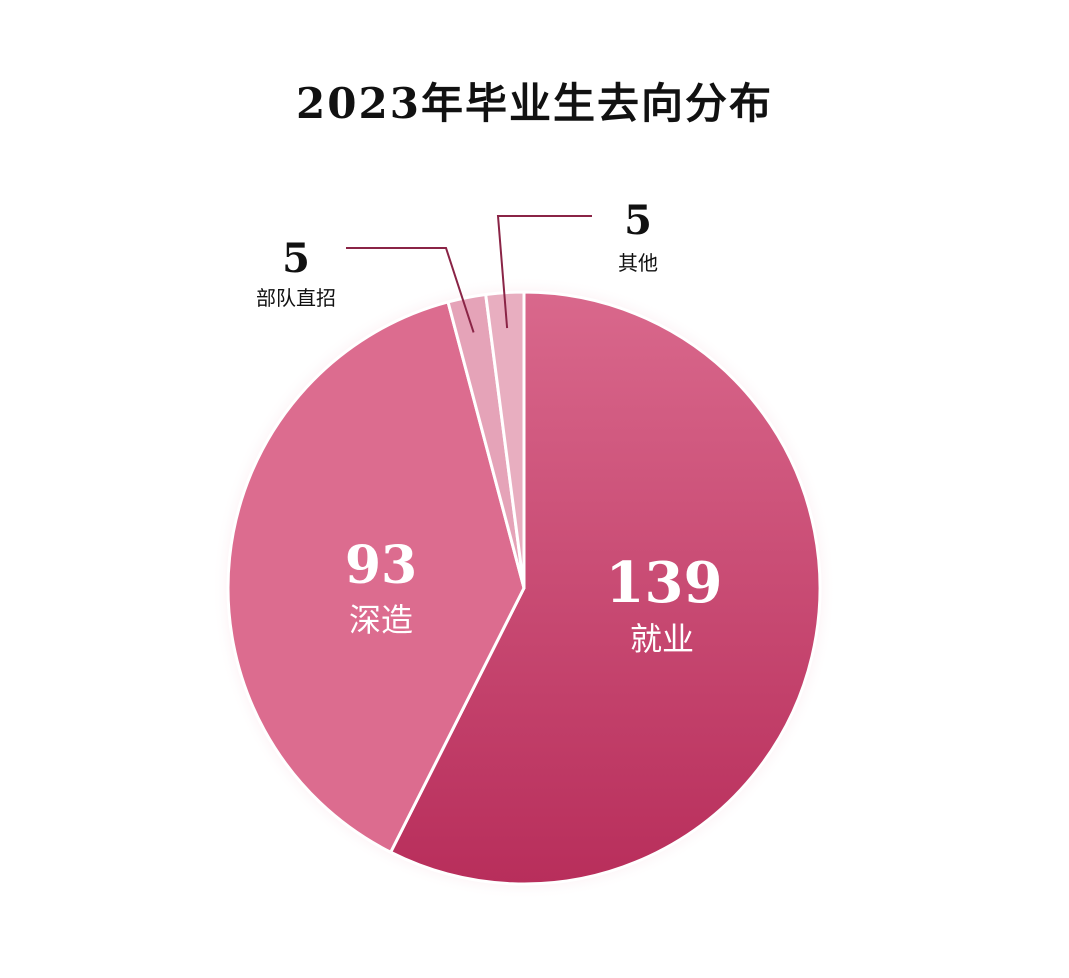 The height and width of the screenshot is (978, 1069). I want to click on category-label-other: 其他, so click(638, 263).